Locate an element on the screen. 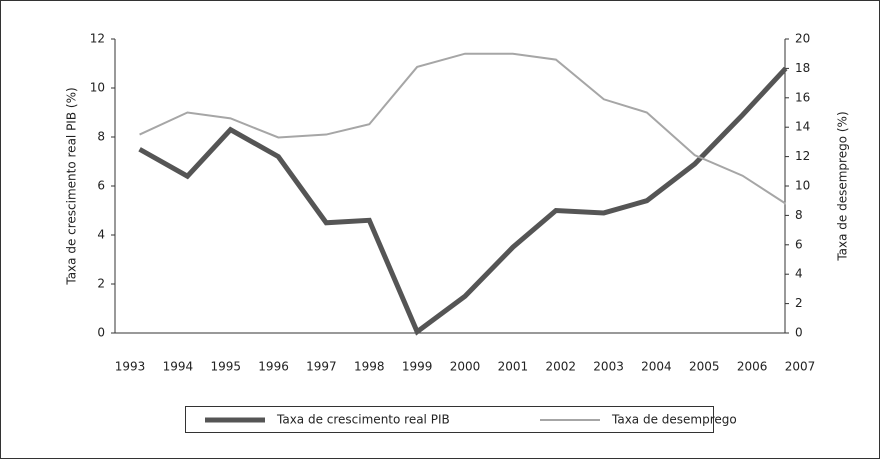 Image resolution: width=880 pixels, height=463 pixels. legend-label: Taxa de desemprego is located at coordinates (674, 420).